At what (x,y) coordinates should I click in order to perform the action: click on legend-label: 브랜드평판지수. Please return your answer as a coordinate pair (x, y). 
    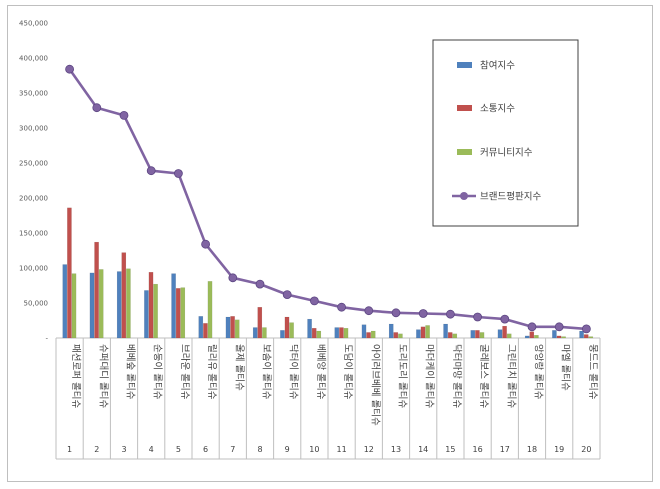
    Looking at the image, I should click on (510, 197).